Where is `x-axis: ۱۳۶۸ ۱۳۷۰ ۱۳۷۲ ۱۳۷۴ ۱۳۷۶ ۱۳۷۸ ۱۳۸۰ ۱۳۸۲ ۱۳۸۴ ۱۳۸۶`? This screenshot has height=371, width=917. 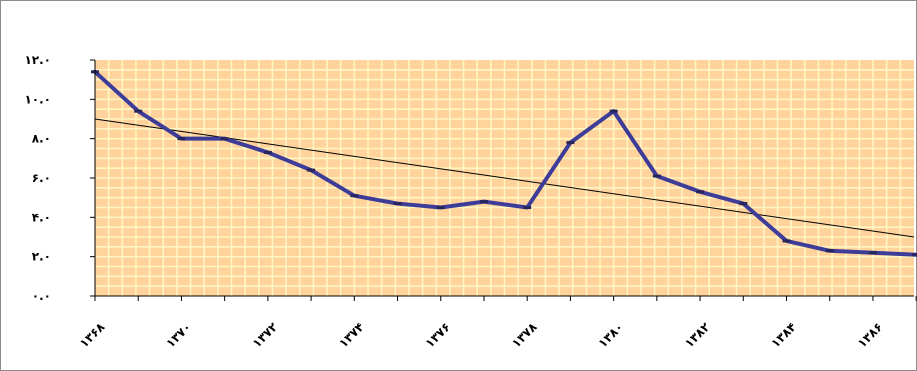
x-axis: ۱۳۶۸ ۱۳۷۰ ۱۳۷۲ ۱۳۷۴ ۱۳۷۶ ۱۳۷۸ ۱۳۸۰ ۱۳۸۲ ۱۳۸۴ ۱۳۸۶ is located at coordinates (497, 323).